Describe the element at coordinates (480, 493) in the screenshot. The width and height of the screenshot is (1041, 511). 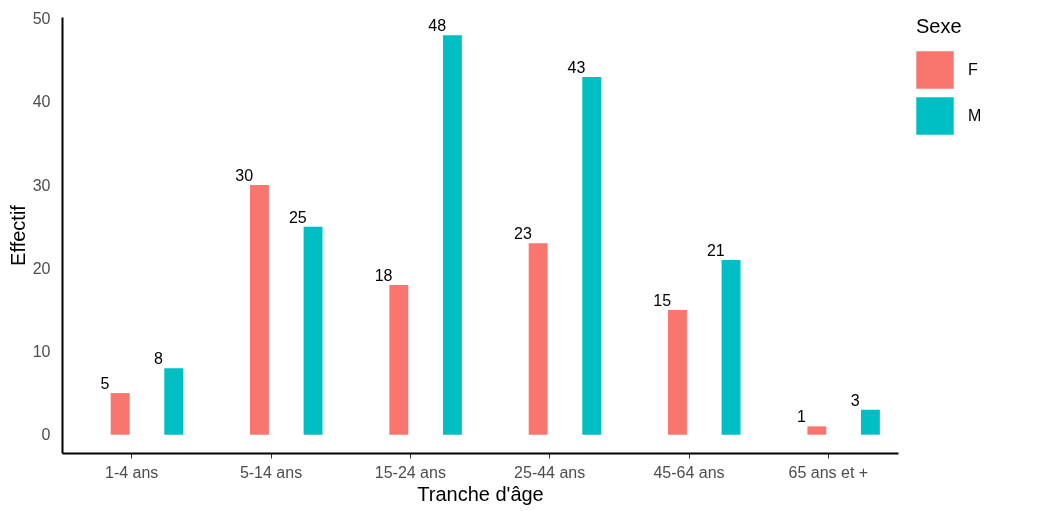
I see `x-axis-title: Tranche d'âge` at that location.